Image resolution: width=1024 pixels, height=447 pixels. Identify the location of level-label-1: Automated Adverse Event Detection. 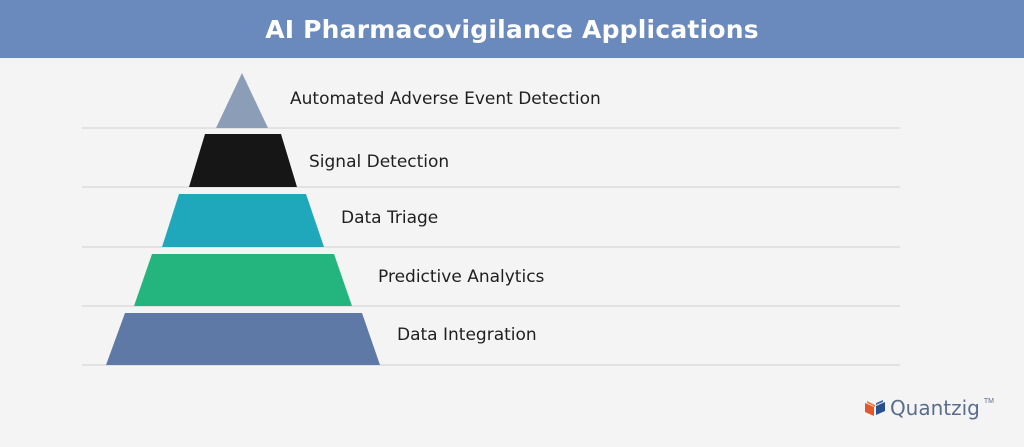
(445, 99).